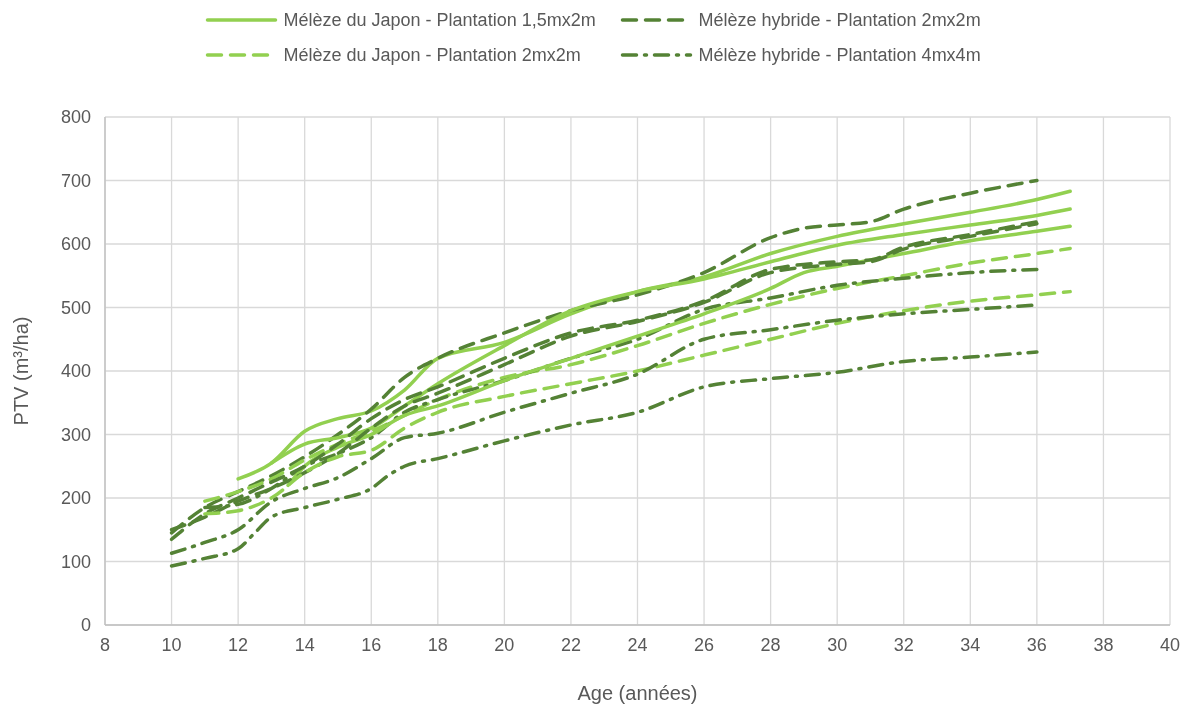  What do you see at coordinates (85, 625) in the screenshot?
I see `y-tick-label: 0` at bounding box center [85, 625].